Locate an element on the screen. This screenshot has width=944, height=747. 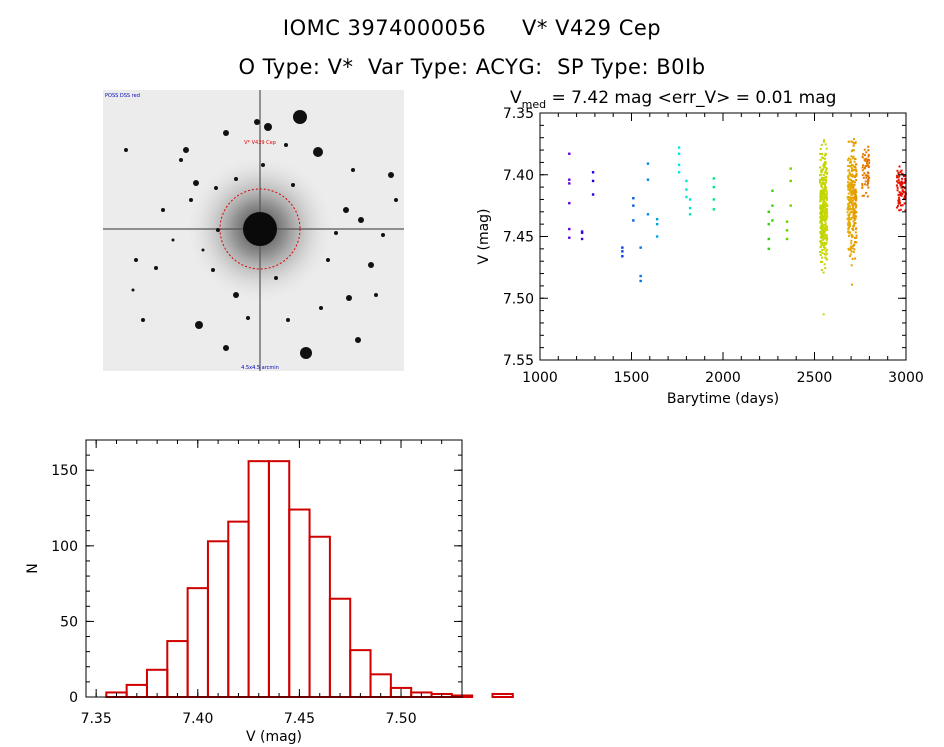
x-tick-label: 7.35 is located at coordinates (96, 719).